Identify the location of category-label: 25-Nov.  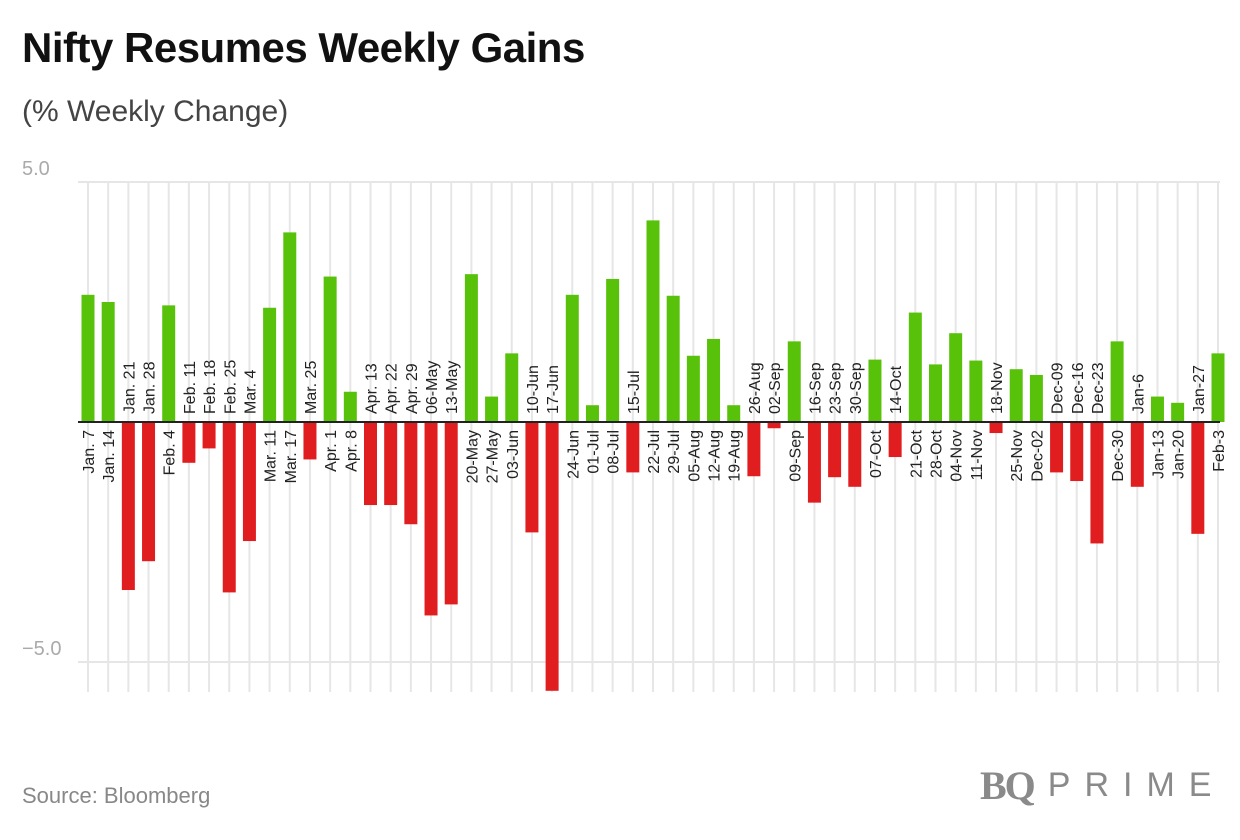
(1017, 456).